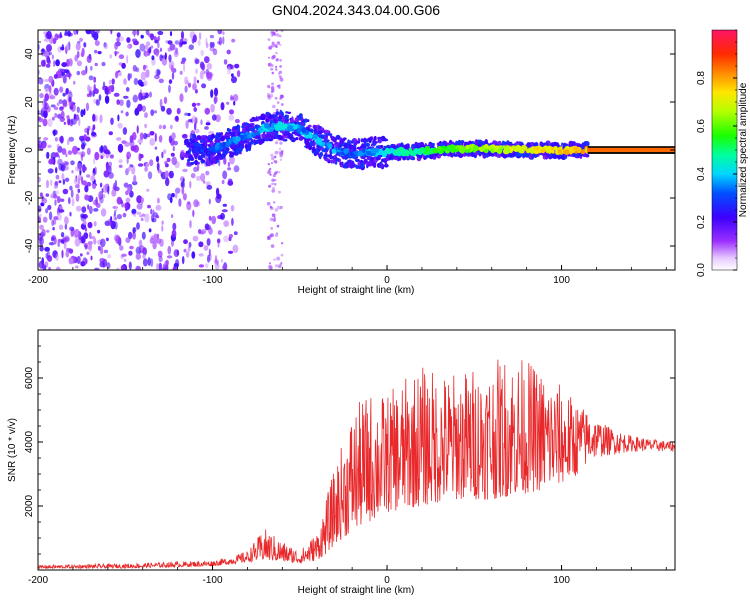  What do you see at coordinates (356, 290) in the screenshot?
I see `spectrogram-x-label: Height of straight line (km)` at bounding box center [356, 290].